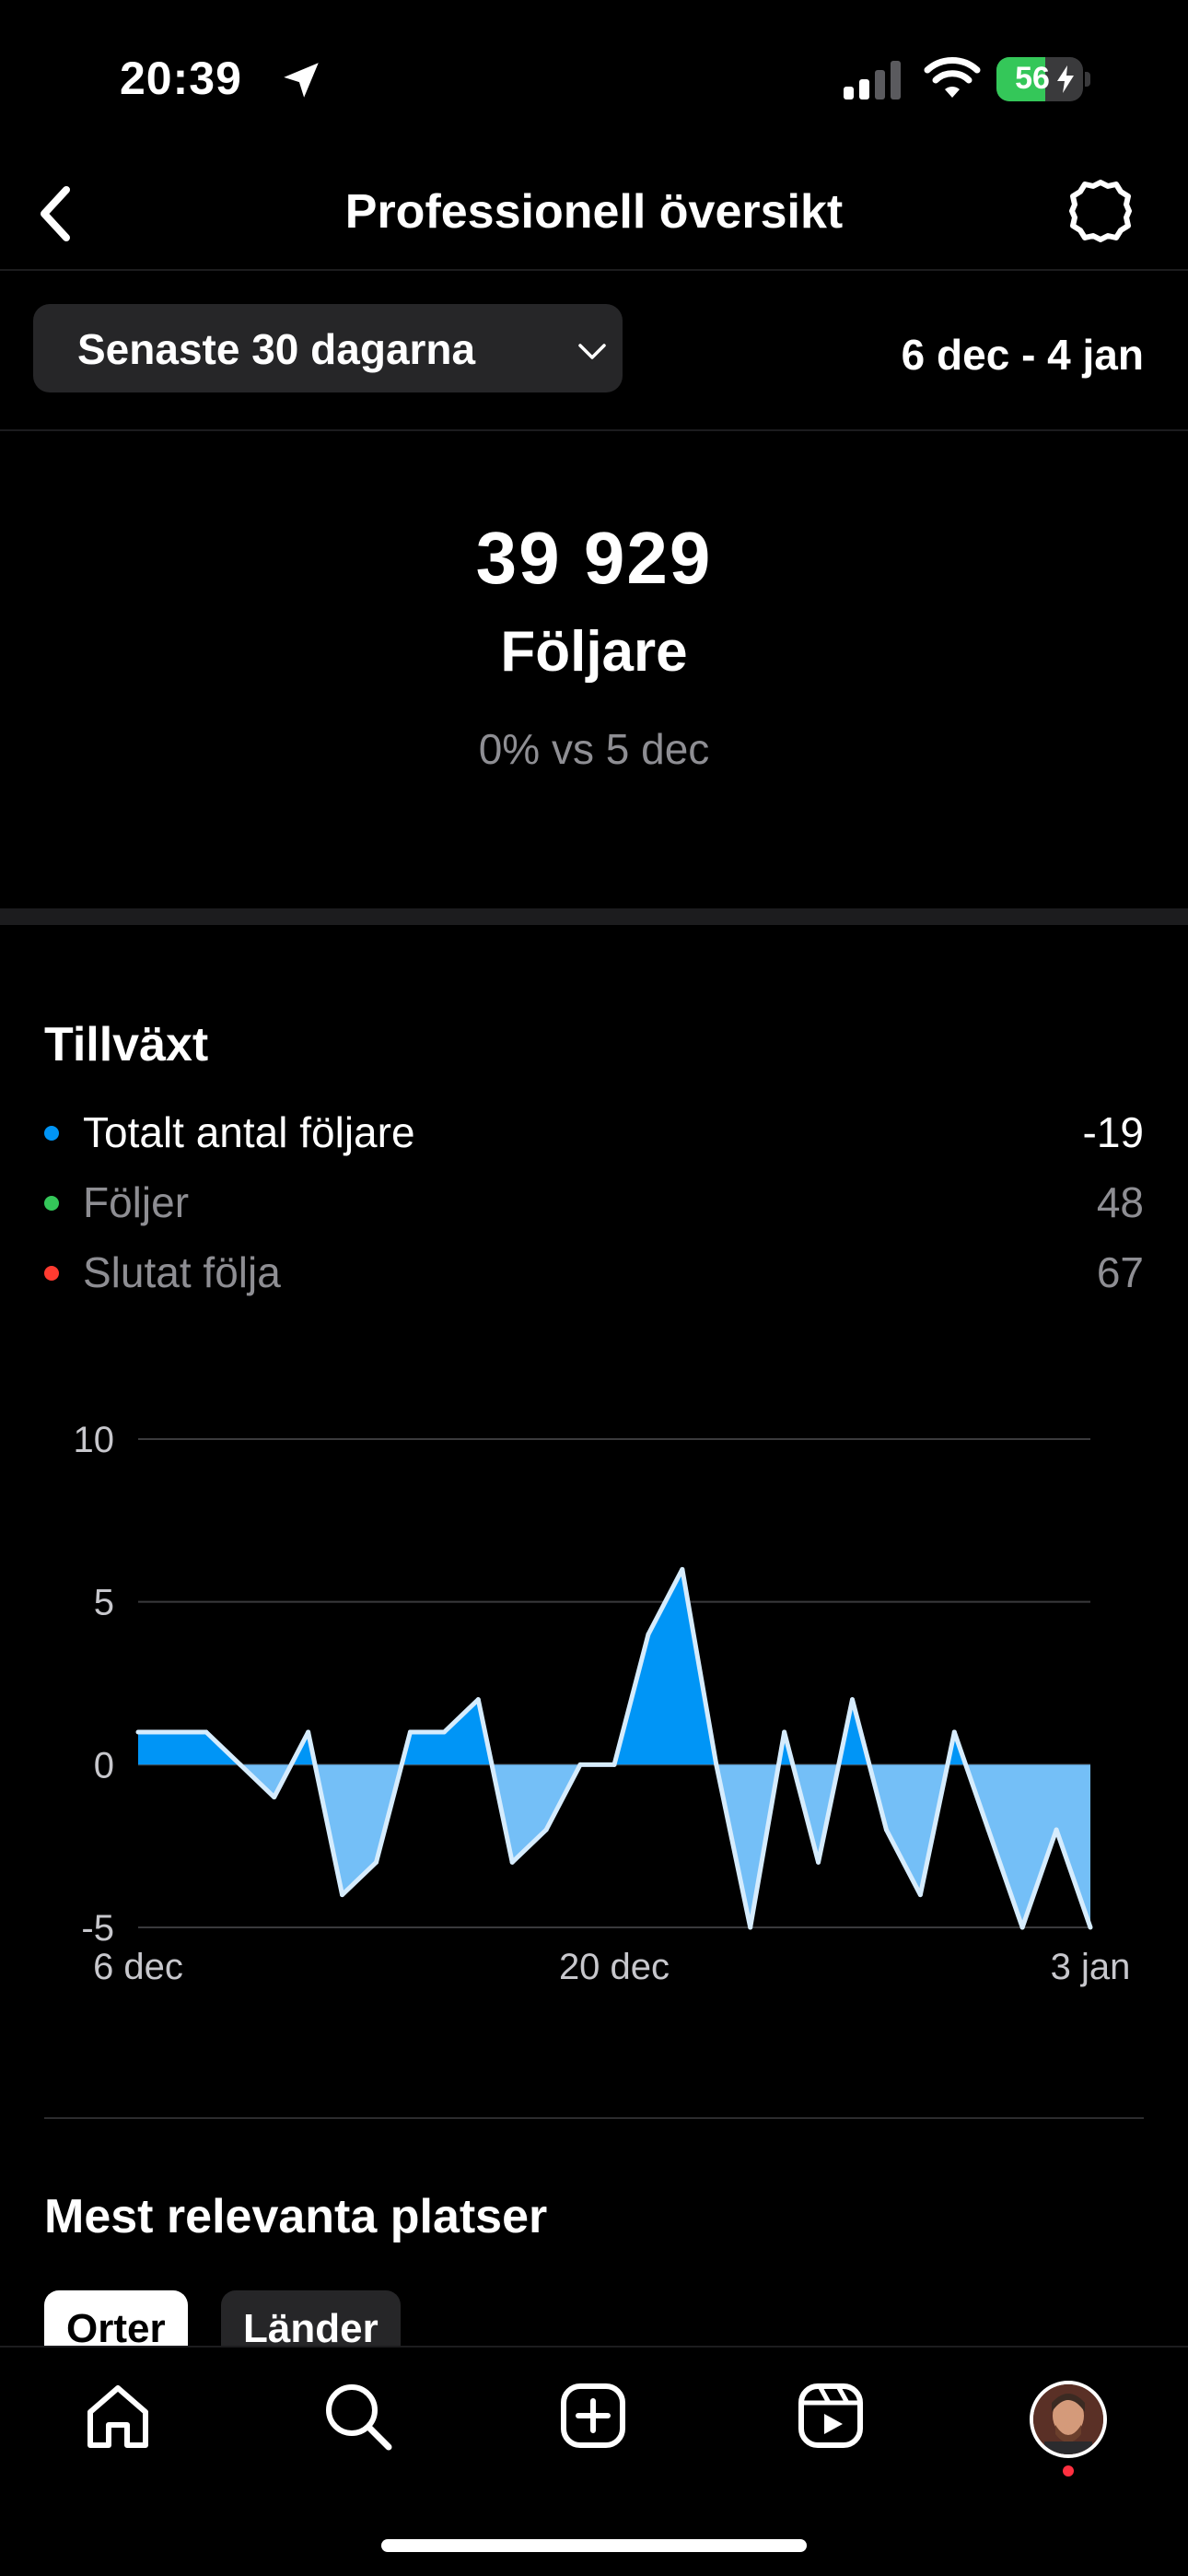  I want to click on wifi-icon, so click(952, 77).